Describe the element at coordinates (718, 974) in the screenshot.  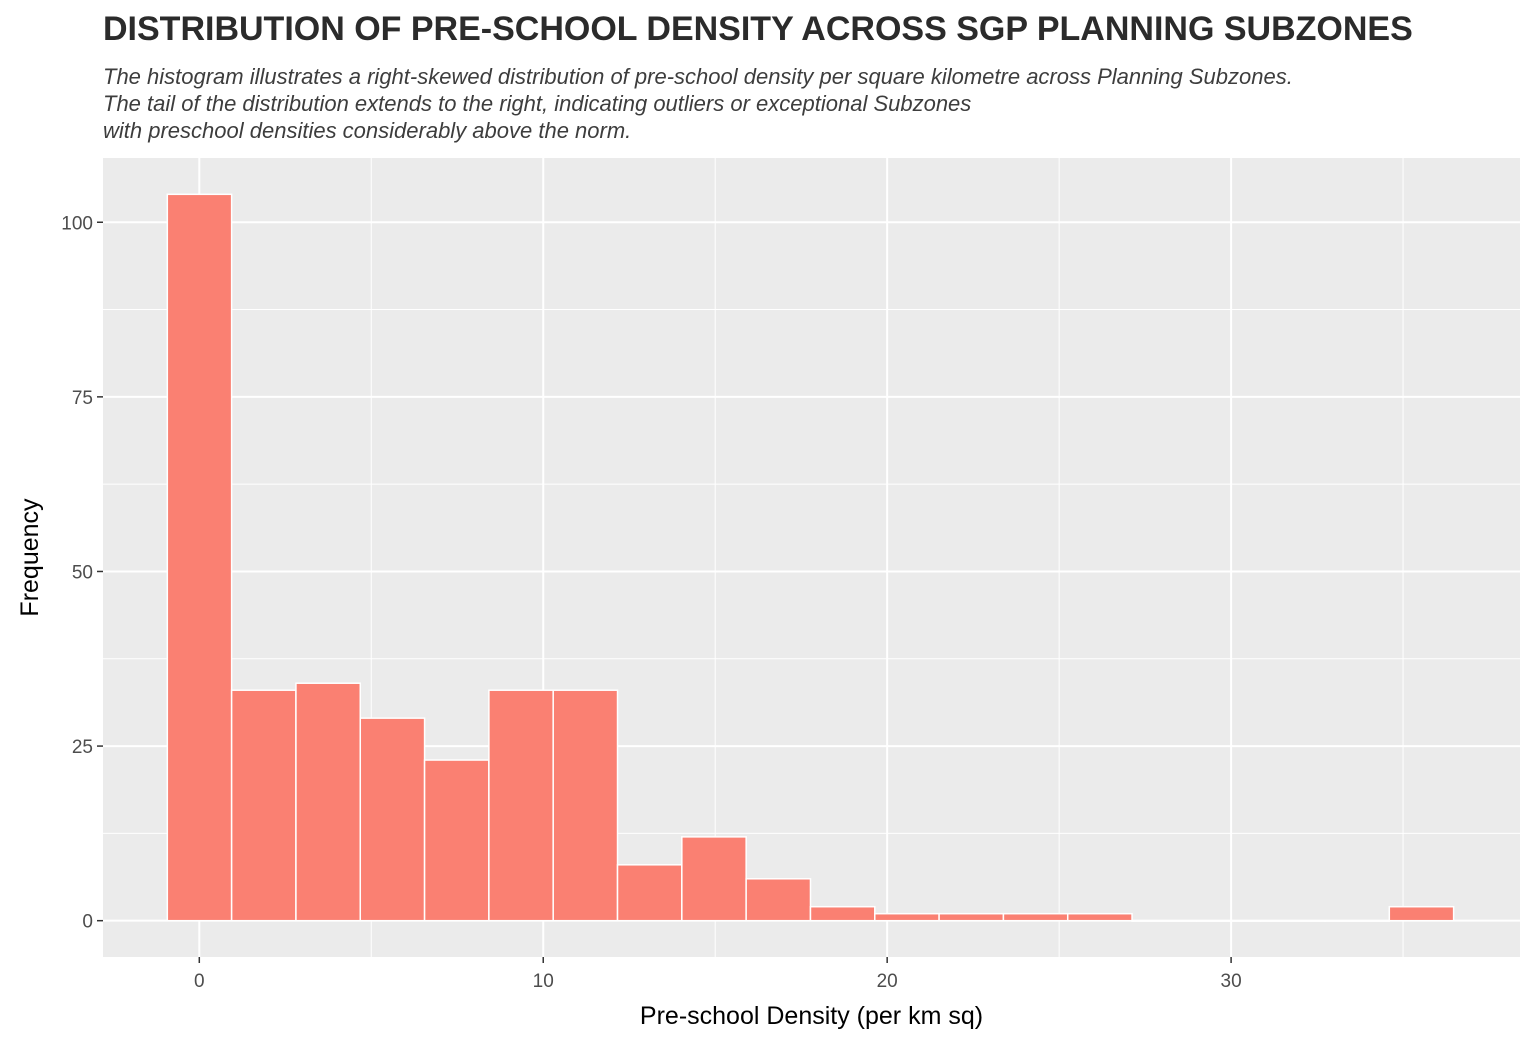
I see `x-axis: 0 10 20 30` at that location.